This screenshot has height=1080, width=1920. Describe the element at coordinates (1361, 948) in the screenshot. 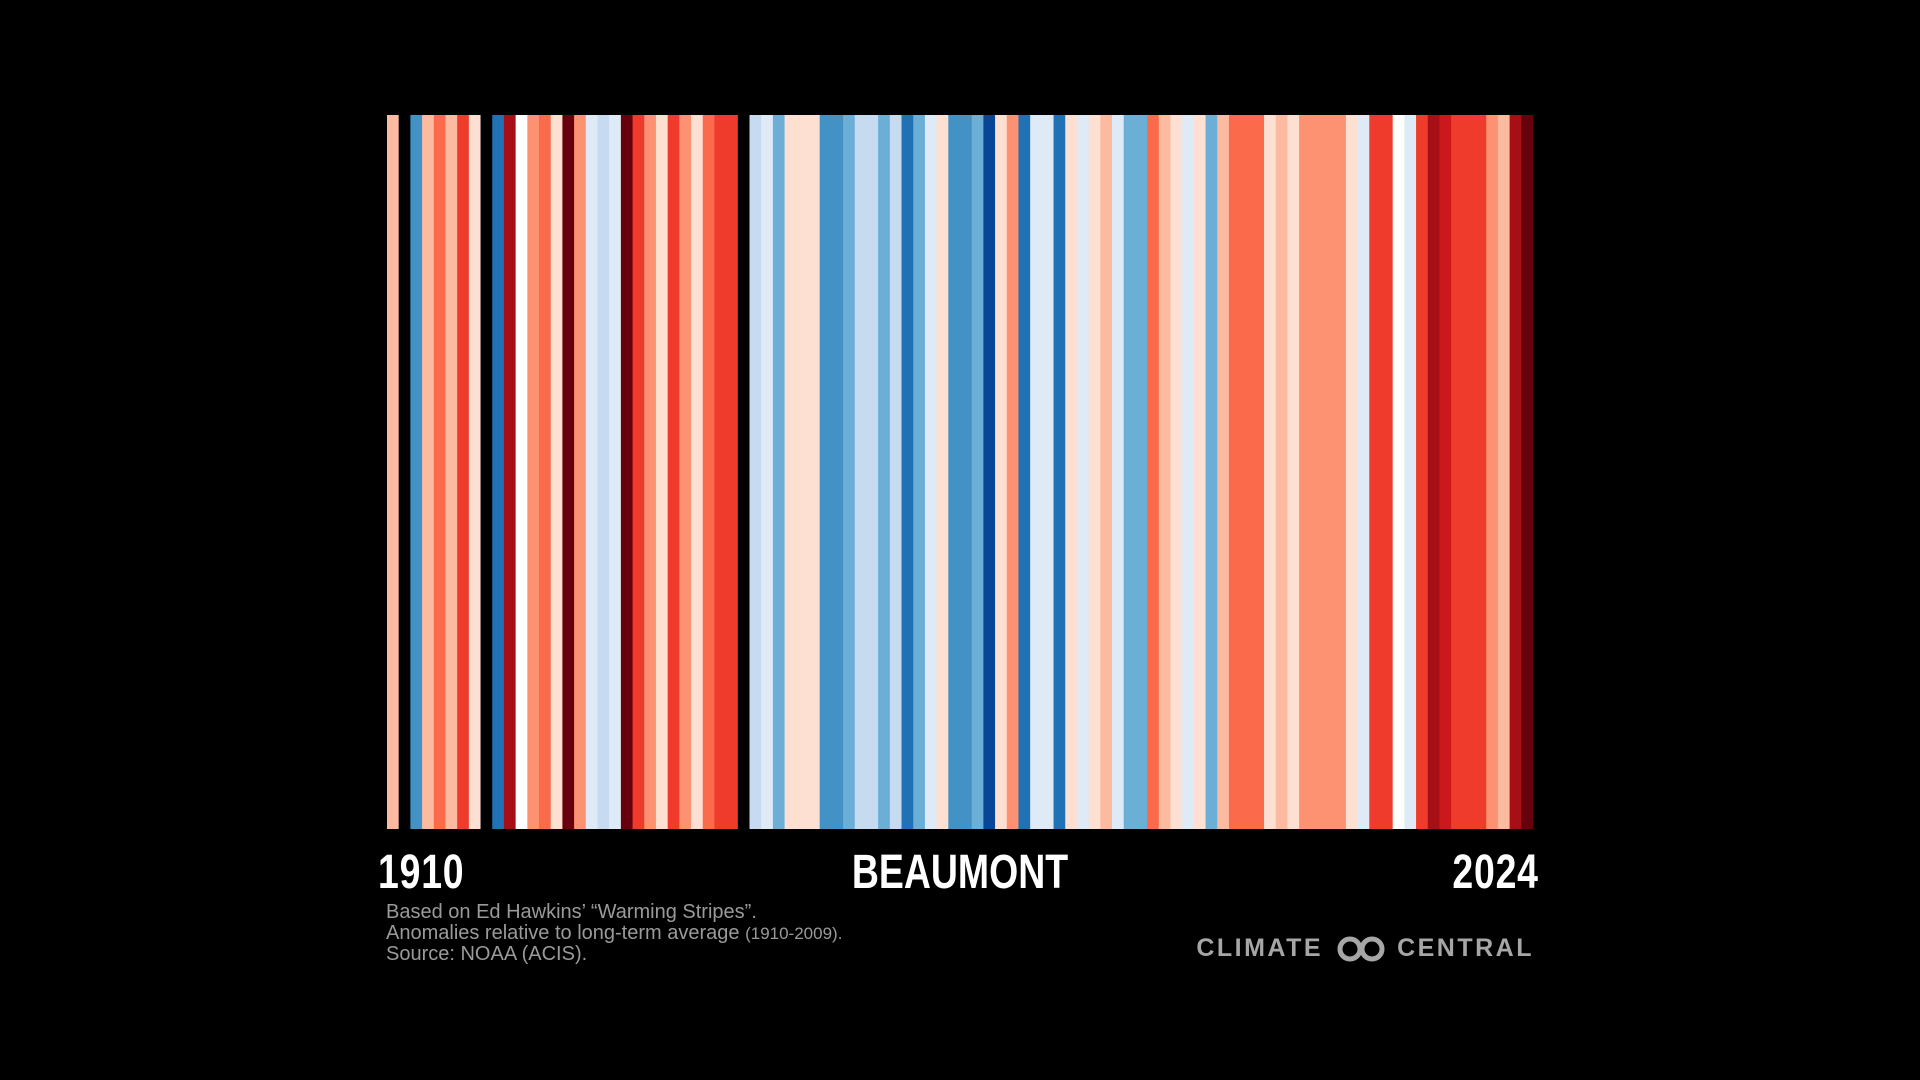

I see `linked-rings-icon` at that location.